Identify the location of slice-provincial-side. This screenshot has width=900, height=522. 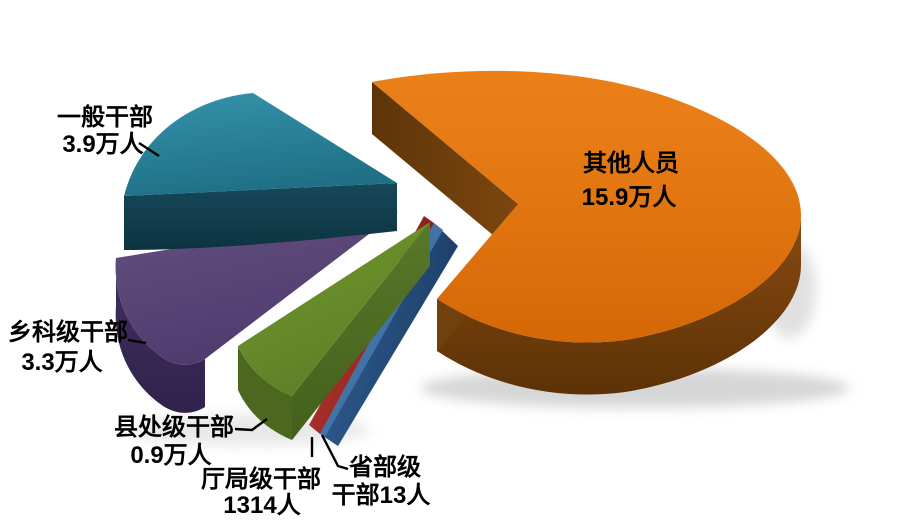
(389, 334).